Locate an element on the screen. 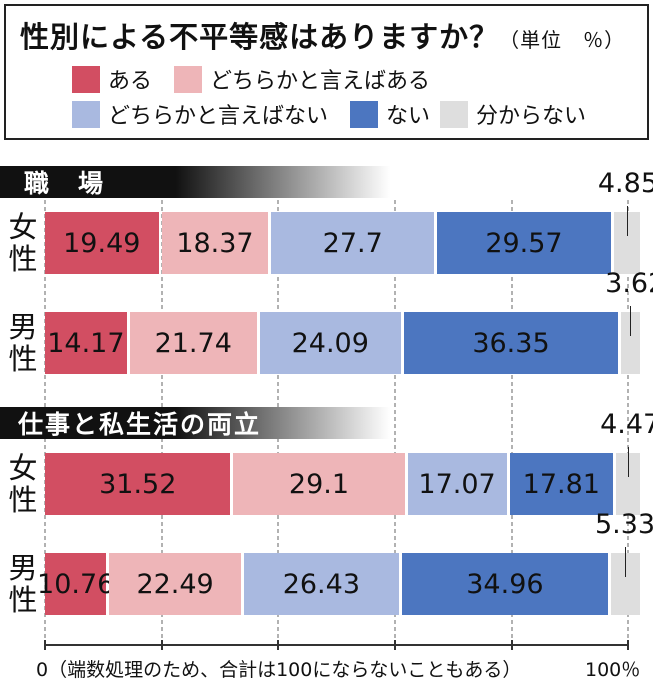 The width and height of the screenshot is (653, 689). data-label: 14.17 is located at coordinates (86, 343).